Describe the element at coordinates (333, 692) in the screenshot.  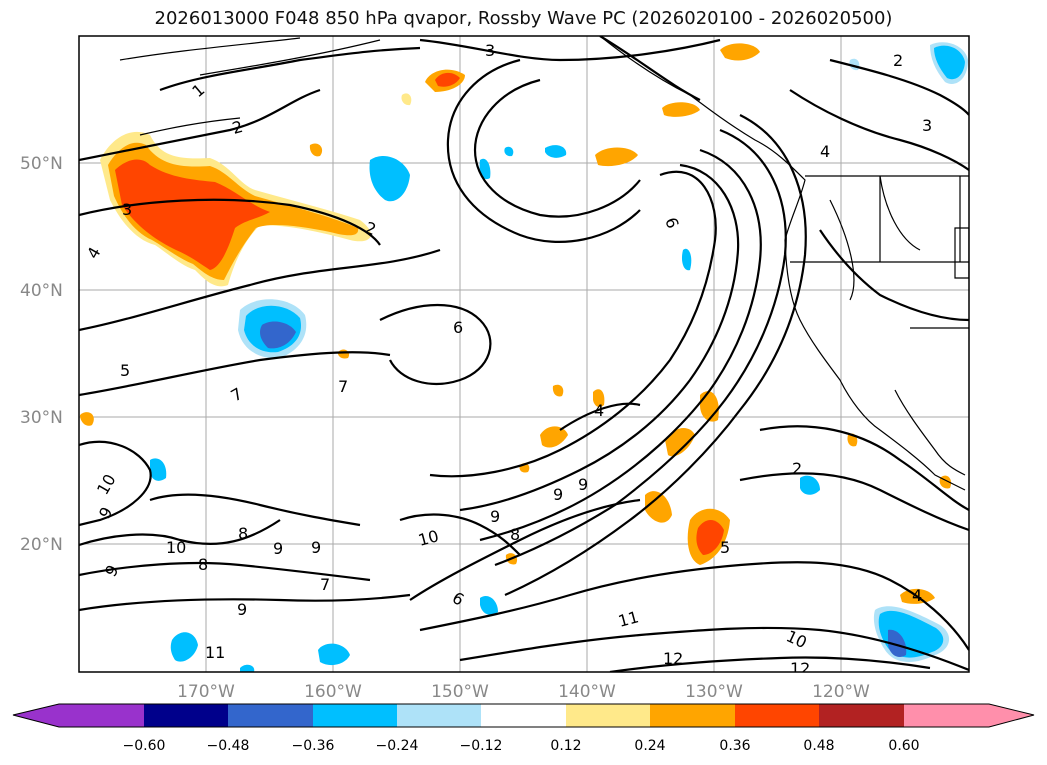
I see `lon-label: 160°W` at that location.